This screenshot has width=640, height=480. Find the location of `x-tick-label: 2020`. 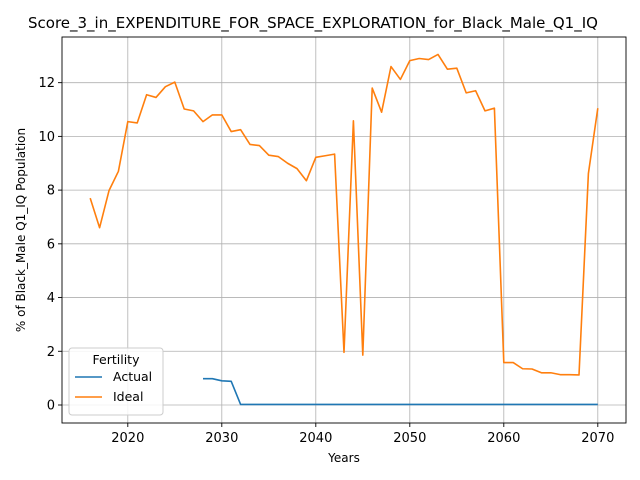

x-tick-label: 2020 is located at coordinates (127, 438).